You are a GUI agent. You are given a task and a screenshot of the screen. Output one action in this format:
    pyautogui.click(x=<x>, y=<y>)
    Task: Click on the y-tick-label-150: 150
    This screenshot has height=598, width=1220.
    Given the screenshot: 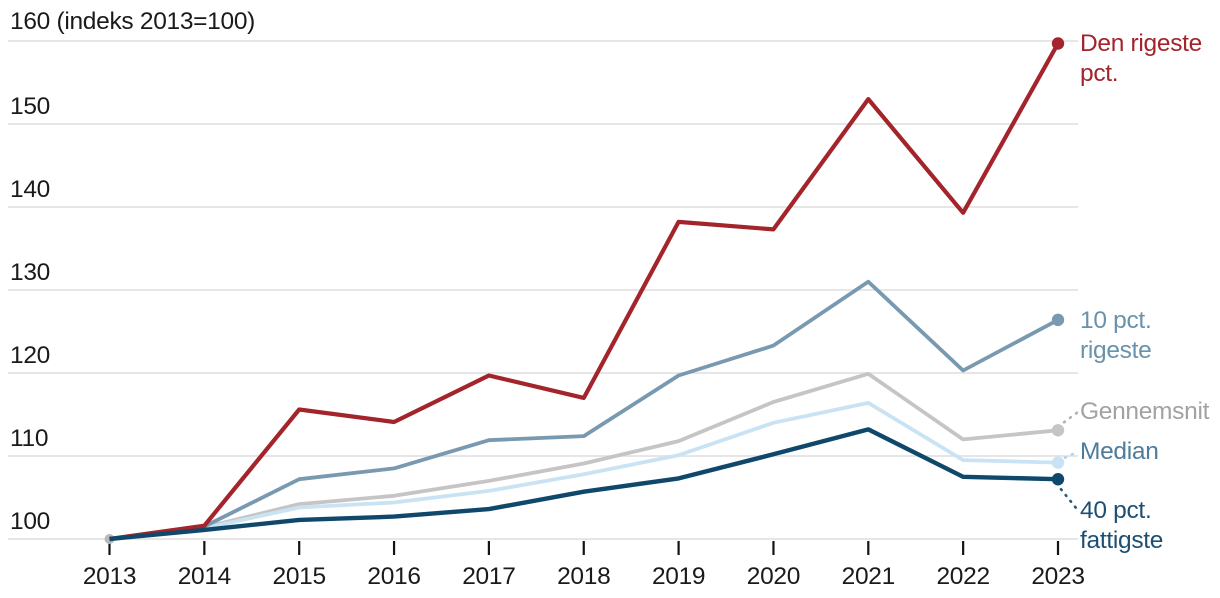 What is the action you would take?
    pyautogui.click(x=30, y=106)
    